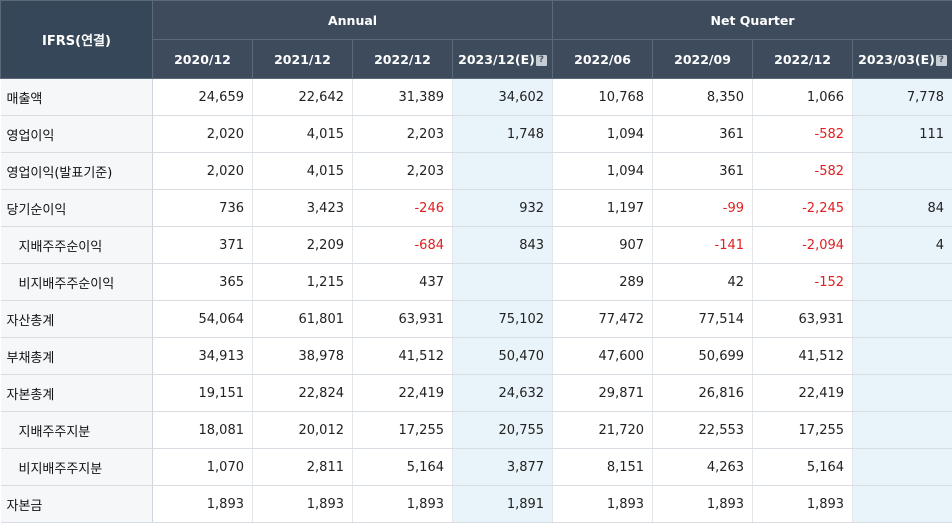  Describe the element at coordinates (202, 171) in the screenshot. I see `table-cell: 2,020` at that location.